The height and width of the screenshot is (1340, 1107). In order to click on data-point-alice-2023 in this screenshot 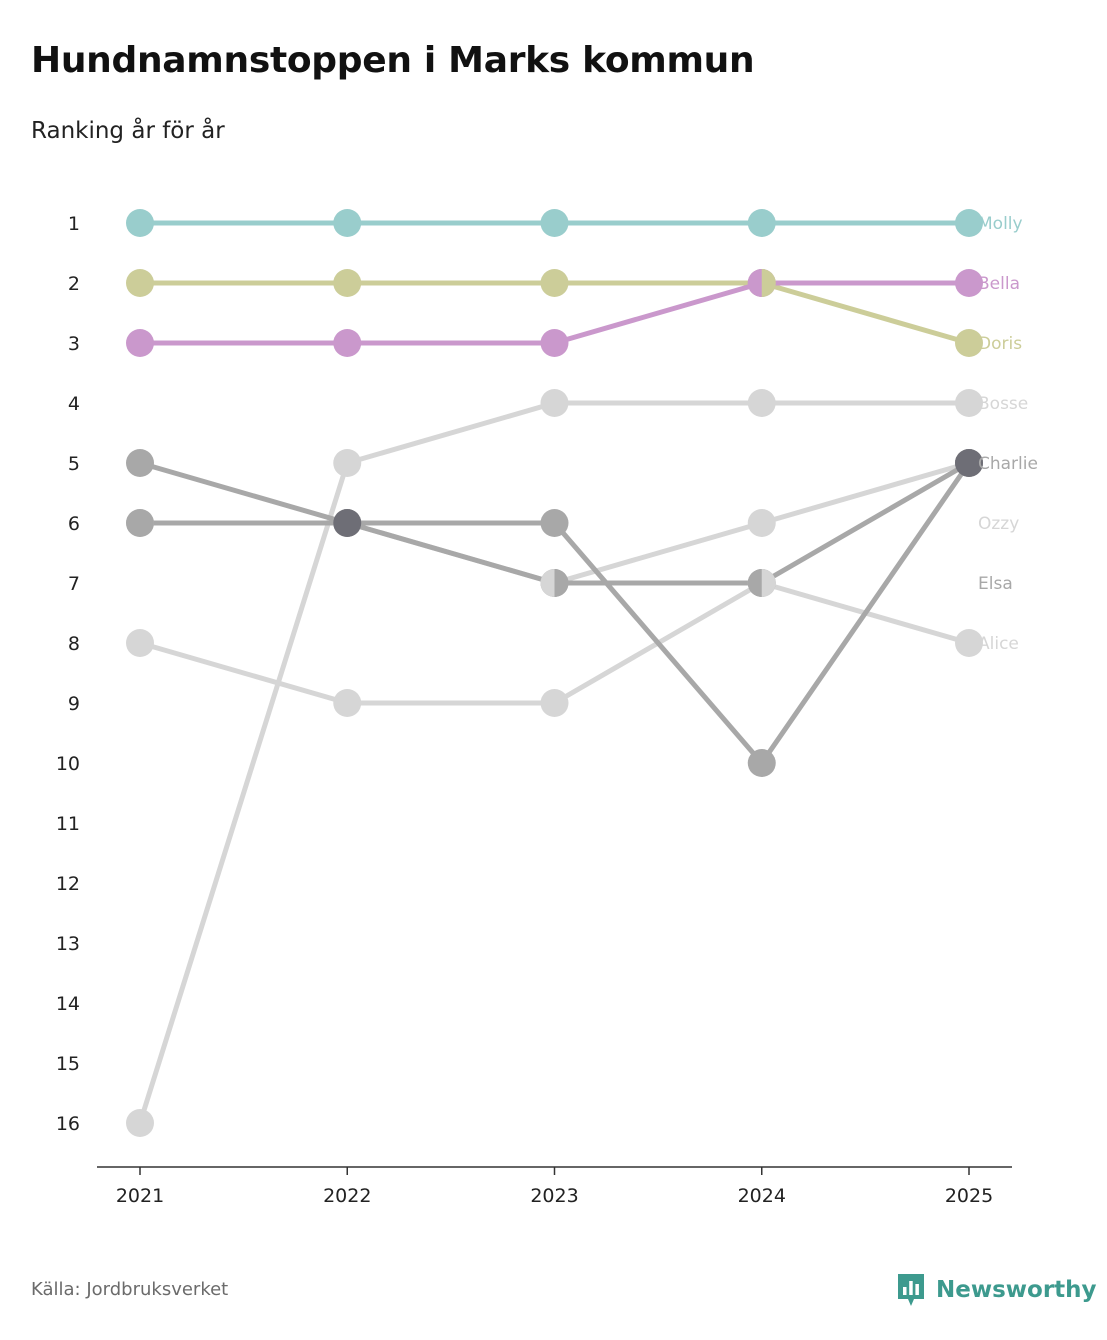, I will do `click(554, 703)`.